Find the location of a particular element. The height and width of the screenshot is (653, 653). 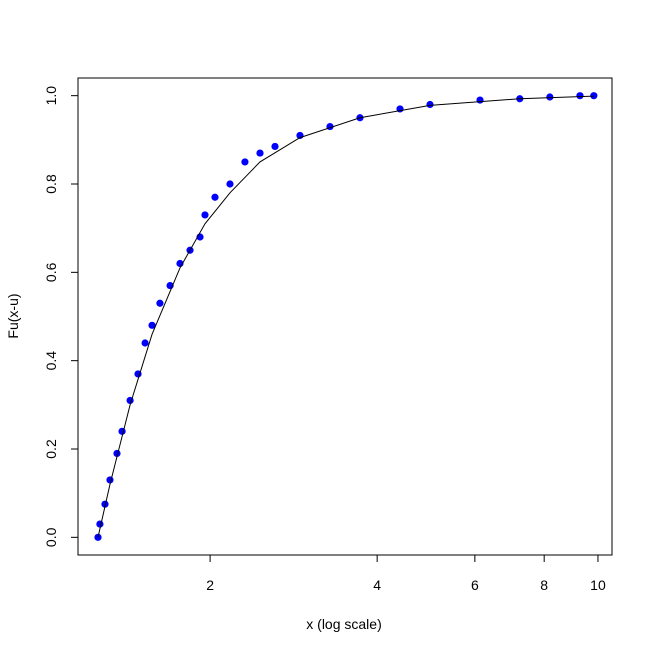

x-axis-label: x (log scale) is located at coordinates (343, 624).